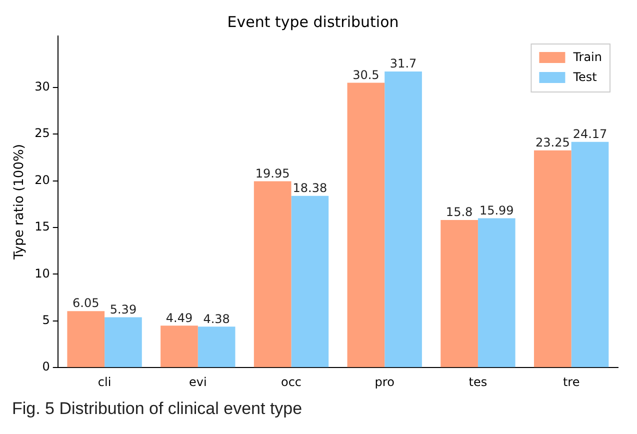 This screenshot has width=637, height=434. Describe the element at coordinates (590, 133) in the screenshot. I see `data-label: 24.17` at that location.